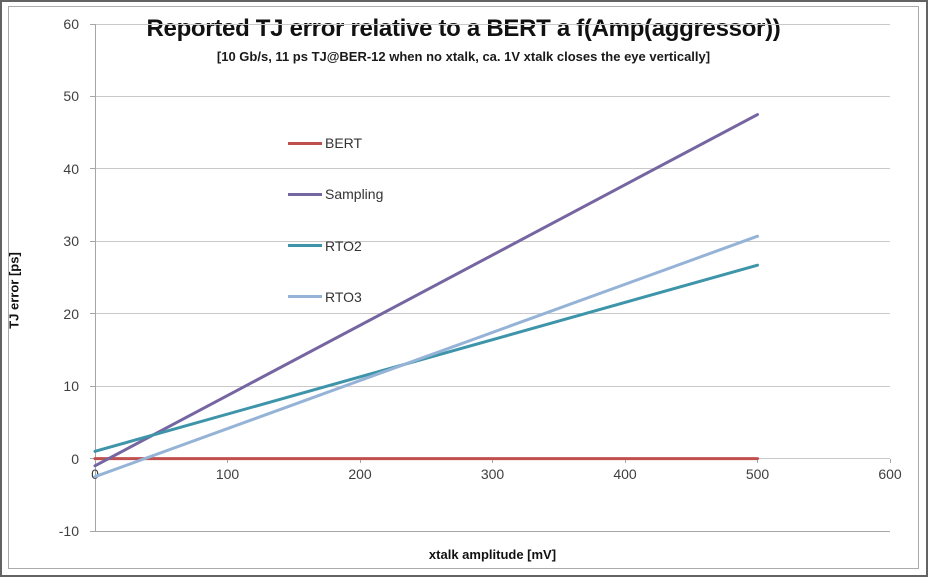 The width and height of the screenshot is (928, 577). What do you see at coordinates (757, 473) in the screenshot?
I see `x-tick-label-500: 500` at bounding box center [757, 473].